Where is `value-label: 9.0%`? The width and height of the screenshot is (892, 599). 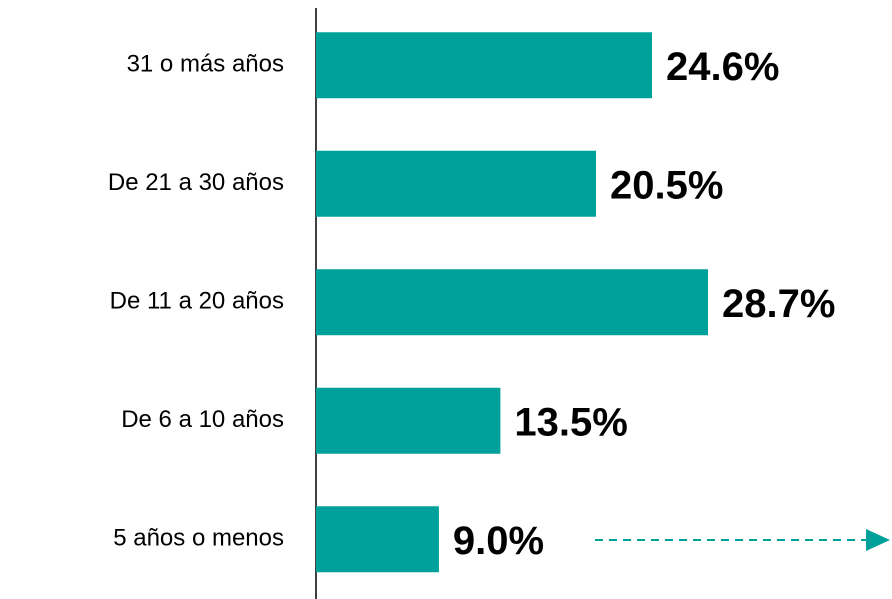
value-label: 9.0% is located at coordinates (498, 541).